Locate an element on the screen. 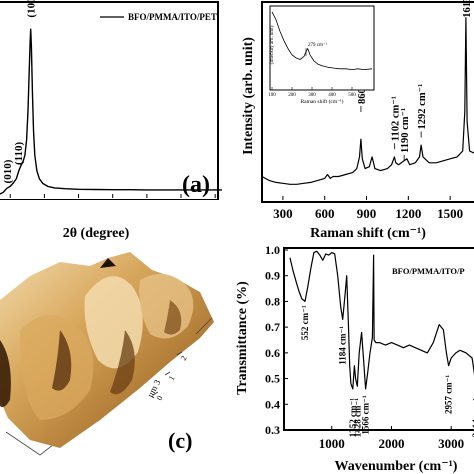 This screenshot has width=474, height=474. panel-a-peak-label: (010) is located at coordinates (8, 171).